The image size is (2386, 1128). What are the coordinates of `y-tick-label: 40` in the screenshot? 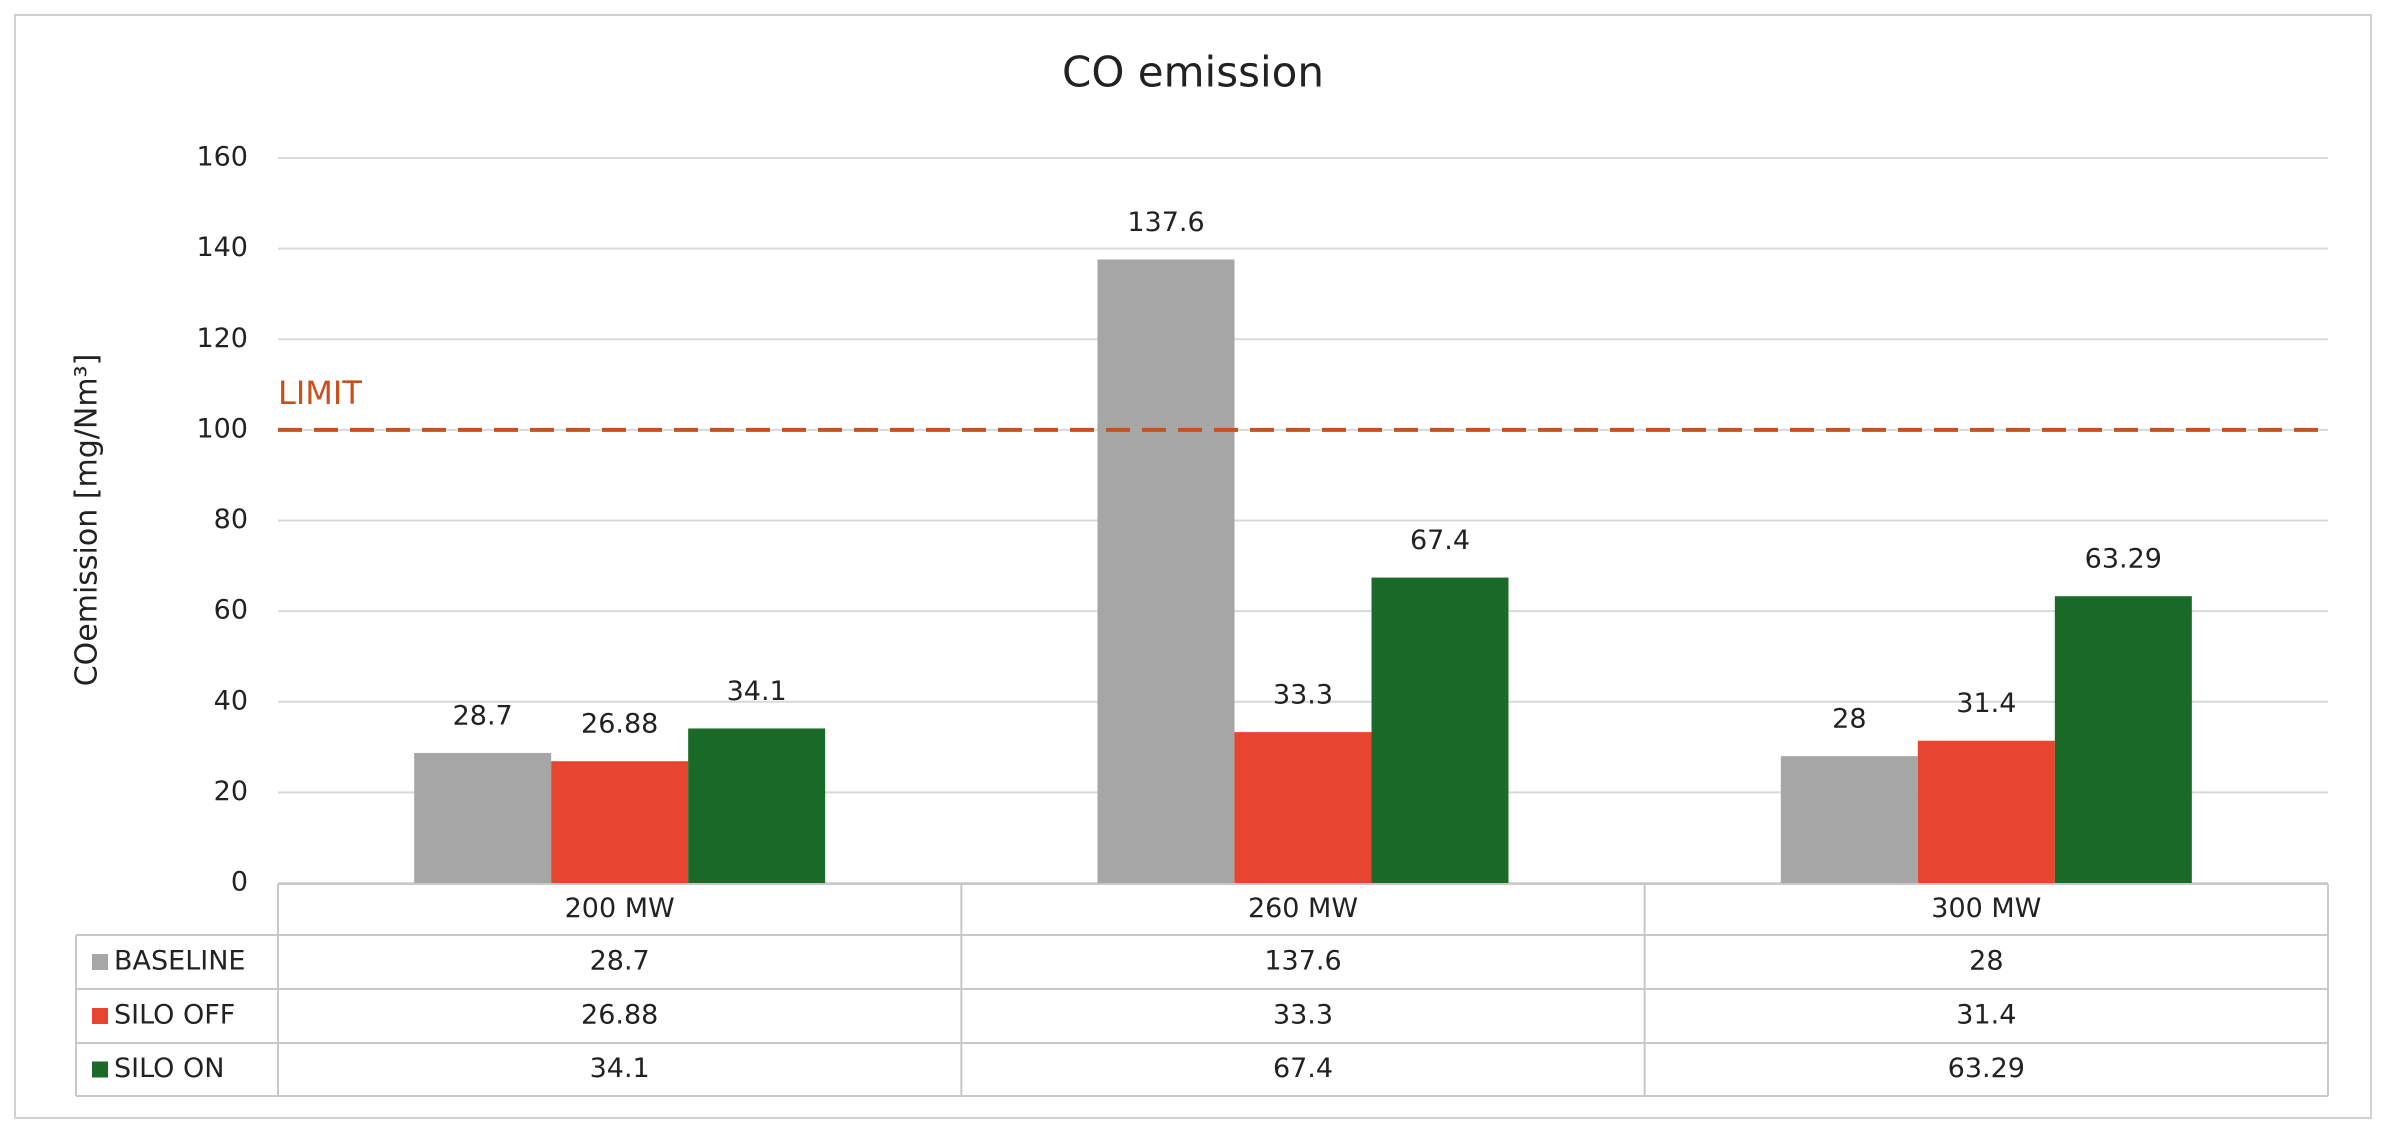 It's located at (231, 700).